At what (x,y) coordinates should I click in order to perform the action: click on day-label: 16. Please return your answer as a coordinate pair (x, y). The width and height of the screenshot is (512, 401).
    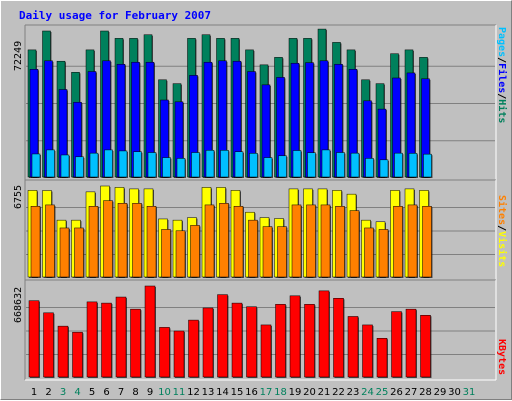
    Looking at the image, I should click on (251, 392).